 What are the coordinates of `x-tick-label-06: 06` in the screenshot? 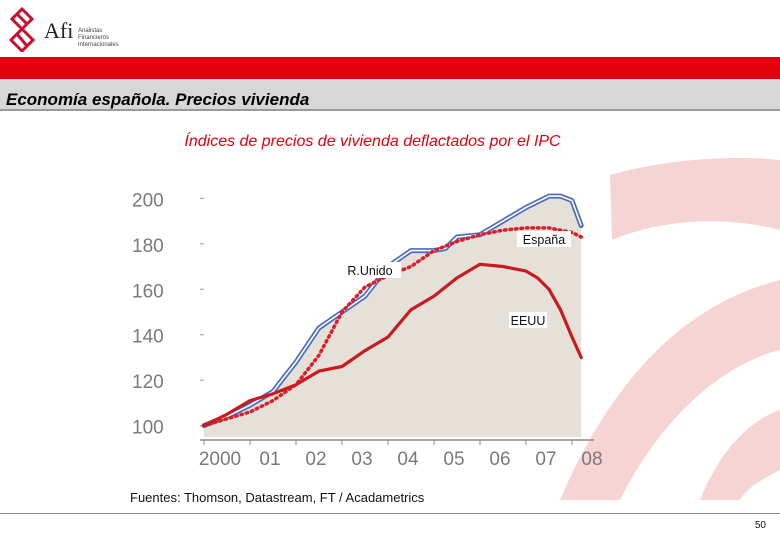 It's located at (499, 459).